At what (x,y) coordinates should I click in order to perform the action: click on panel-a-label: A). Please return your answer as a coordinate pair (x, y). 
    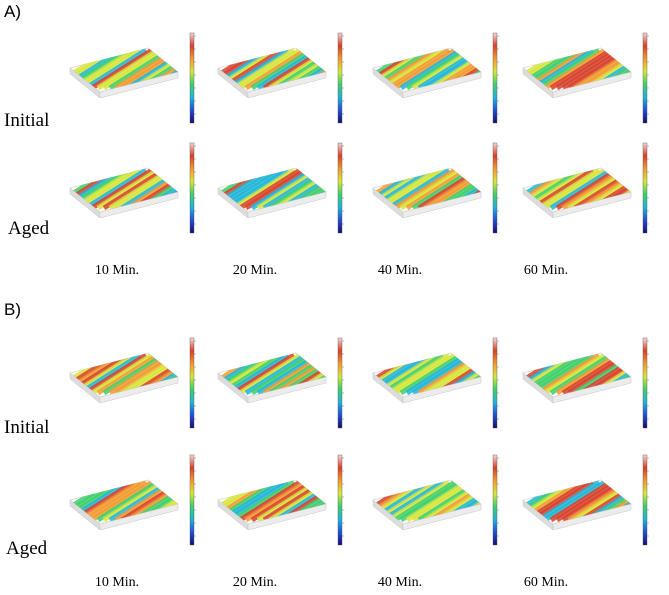
    Looking at the image, I should click on (12, 11).